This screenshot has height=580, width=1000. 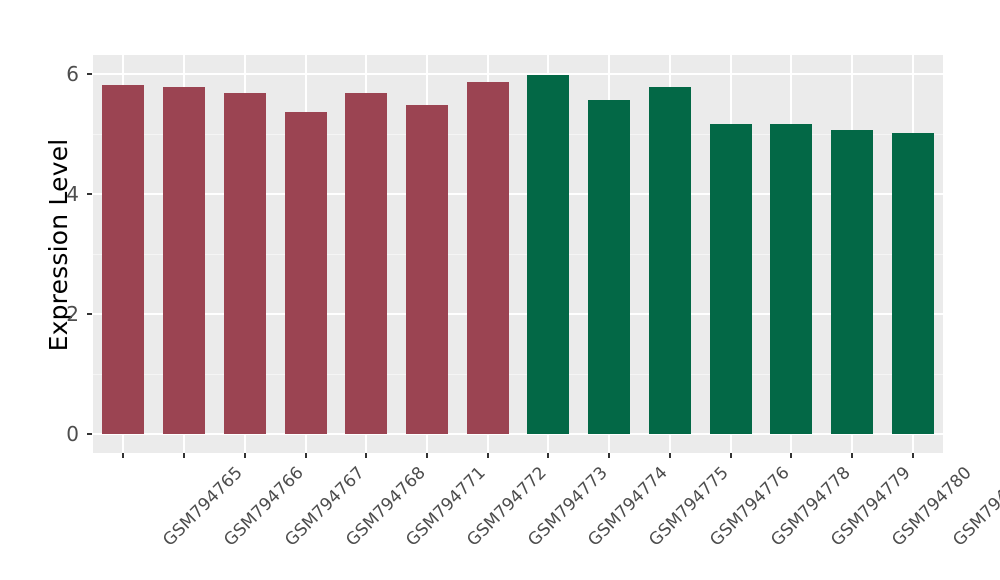 What do you see at coordinates (72, 194) in the screenshot?
I see `y-tick-label: 4` at bounding box center [72, 194].